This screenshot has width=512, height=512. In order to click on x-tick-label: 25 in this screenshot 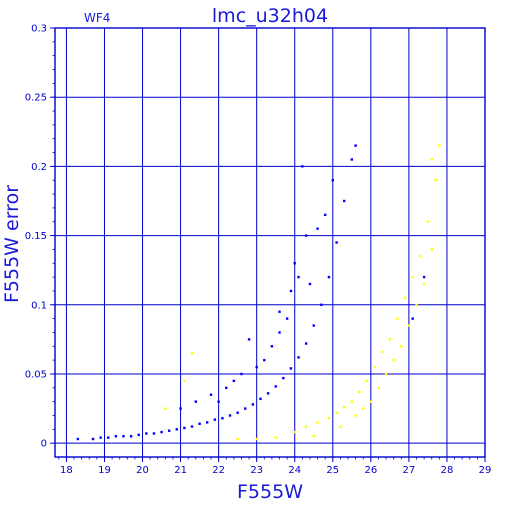, I will do `click(332, 470)`.